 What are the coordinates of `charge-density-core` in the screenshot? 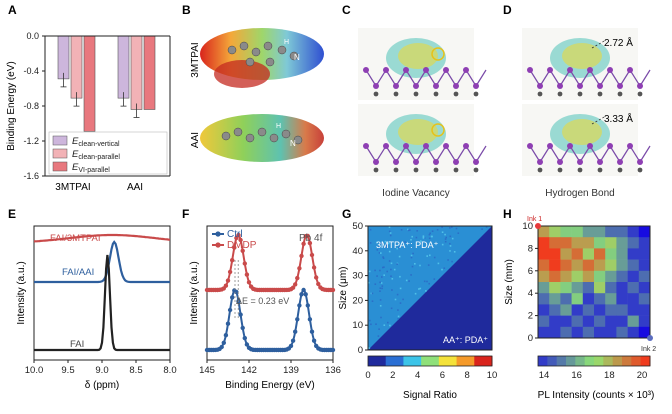 It's located at (418, 56).